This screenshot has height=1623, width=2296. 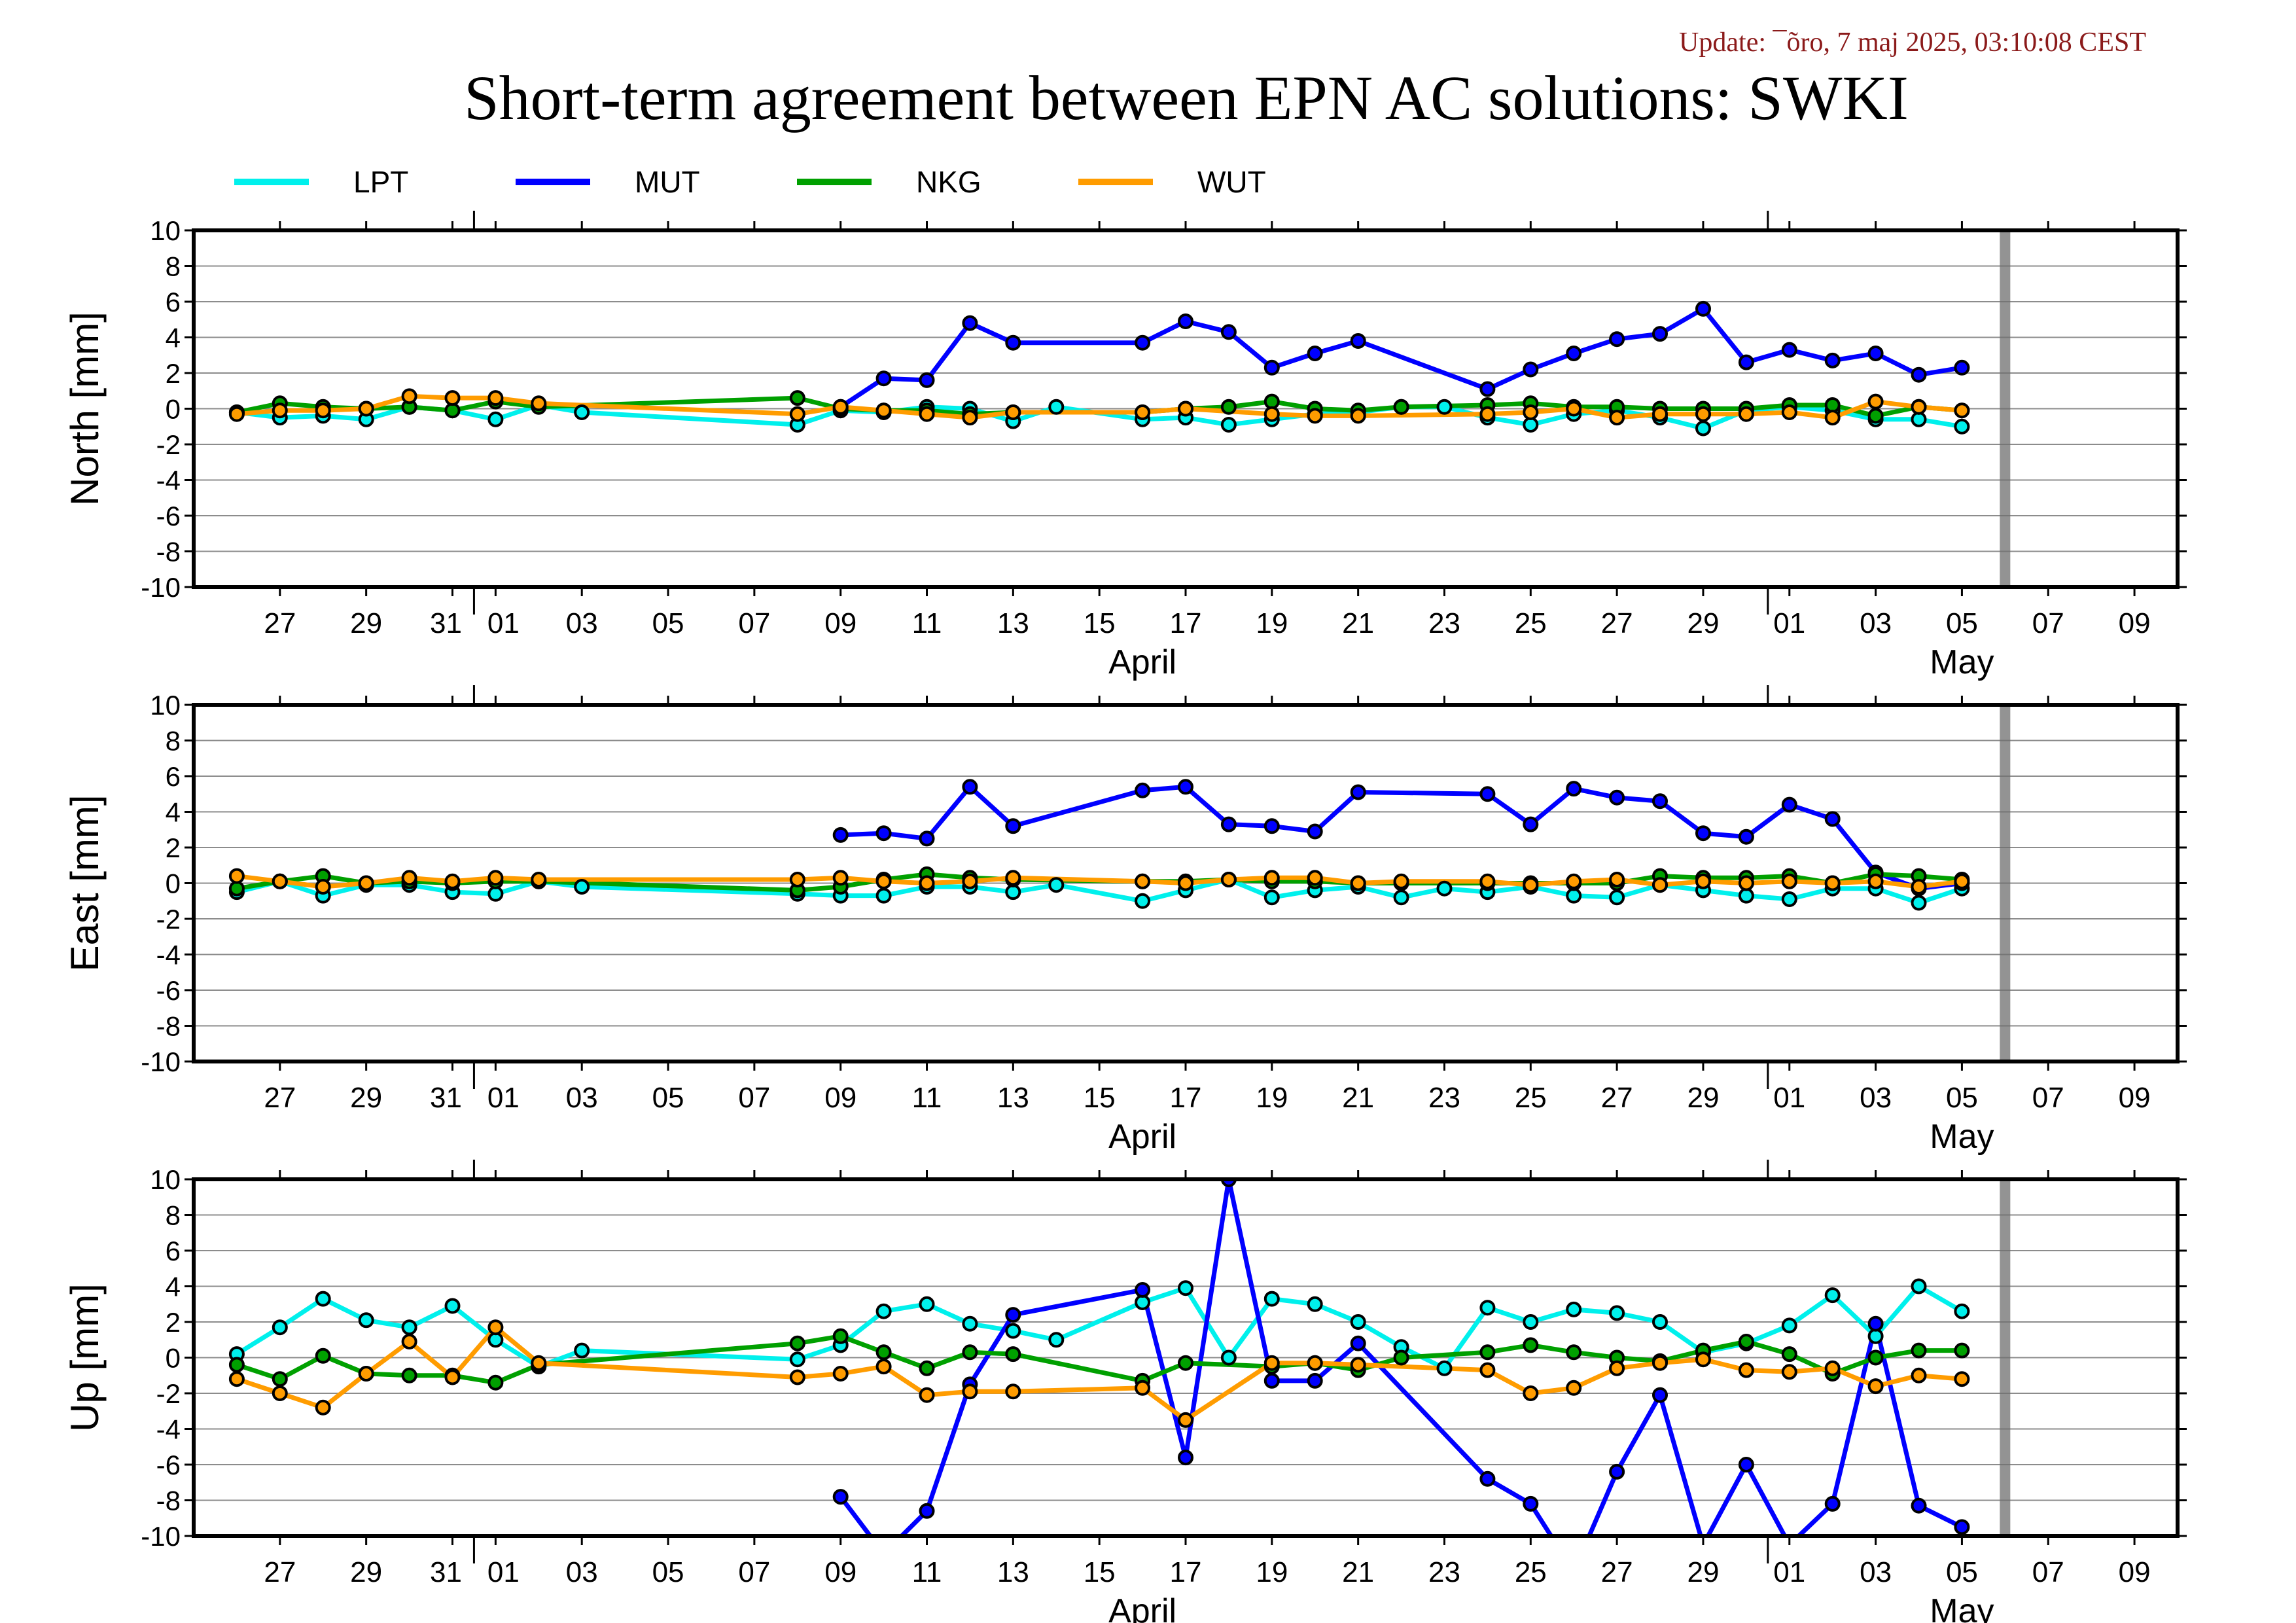 What do you see at coordinates (1272, 1098) in the screenshot?
I see `x-tick-label: 19` at bounding box center [1272, 1098].